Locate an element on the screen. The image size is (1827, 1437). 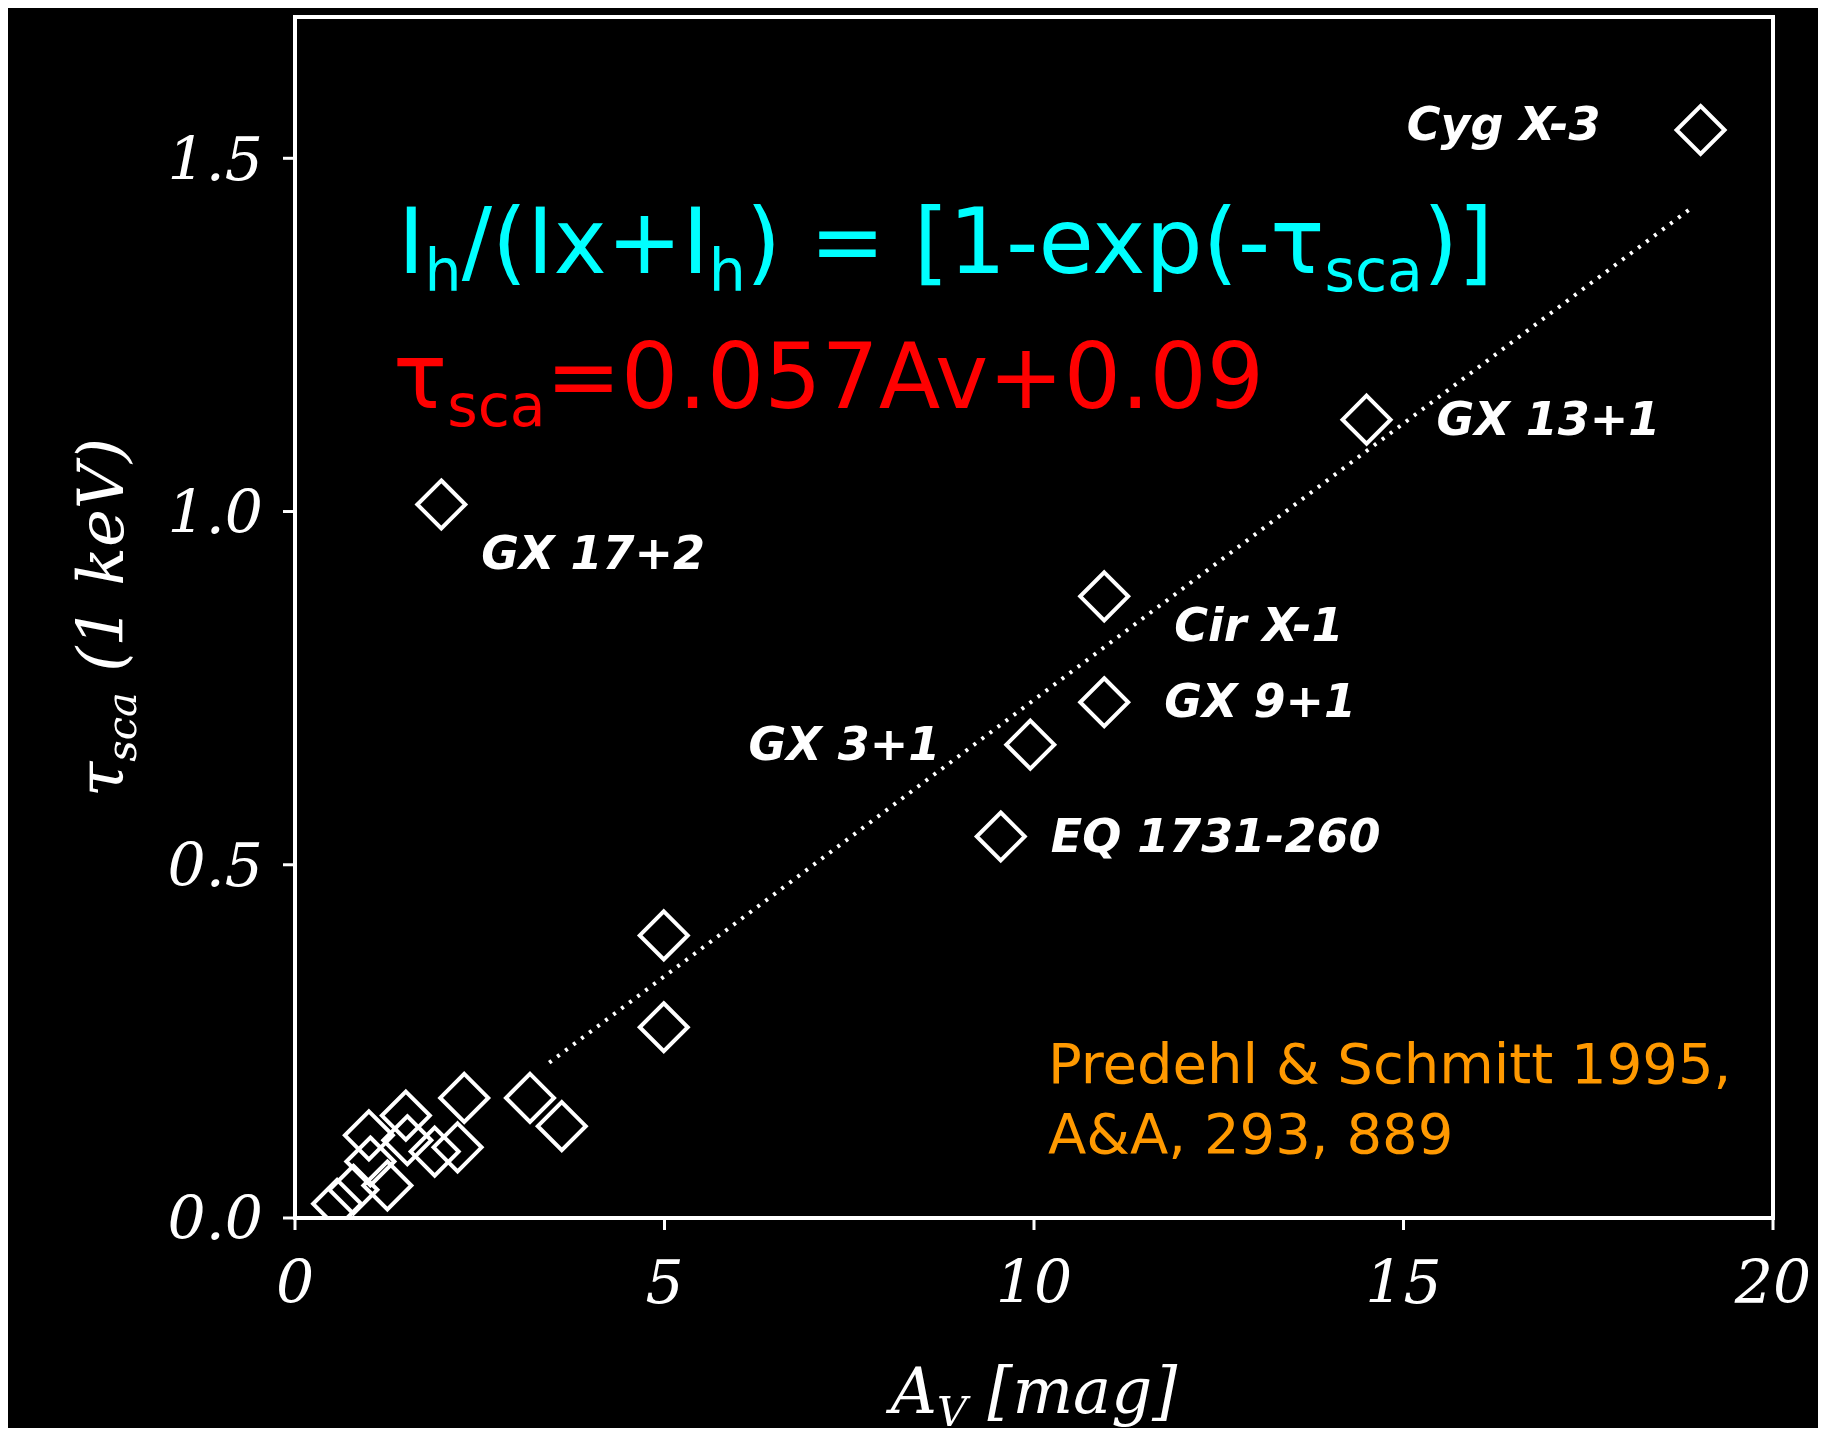
x-axis-title: A$_{V}$ [mag] is located at coordinates (1032, 1395).